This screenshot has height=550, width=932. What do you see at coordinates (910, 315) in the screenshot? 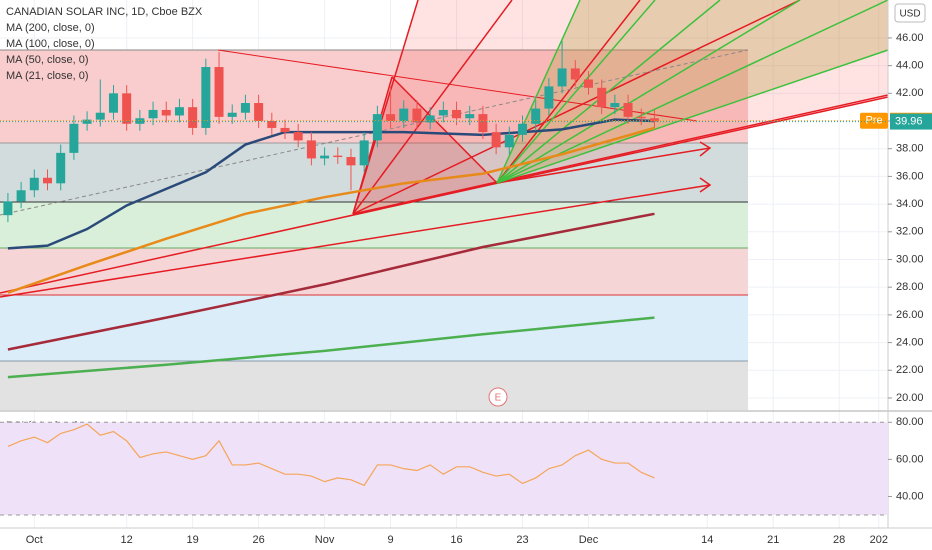
I see `y-tick-label: 26.00` at bounding box center [910, 315].